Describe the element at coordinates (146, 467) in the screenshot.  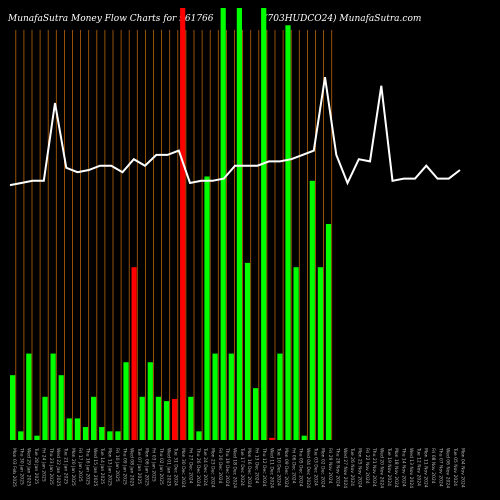
I see `x-tick-label: Mon 06 Jan 2025` at that location.